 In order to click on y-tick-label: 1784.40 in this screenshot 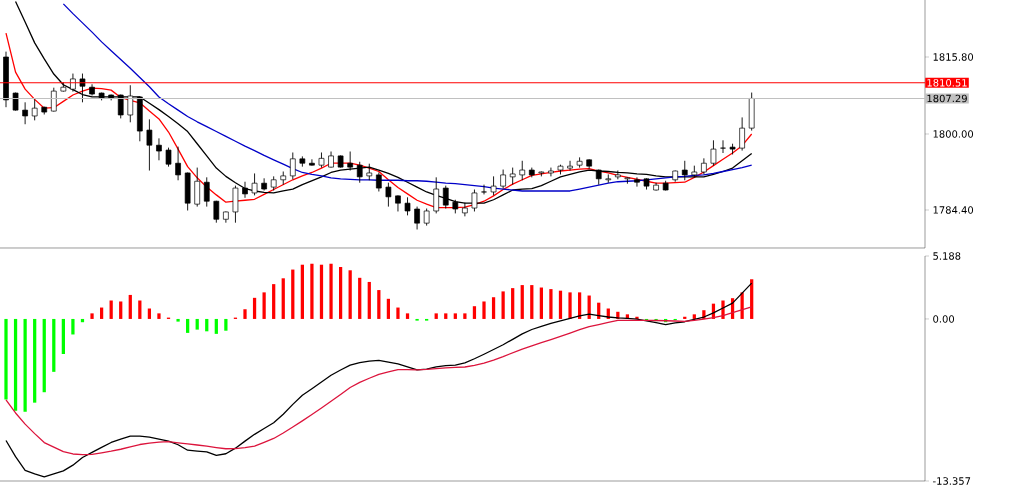, I will do `click(953, 210)`.